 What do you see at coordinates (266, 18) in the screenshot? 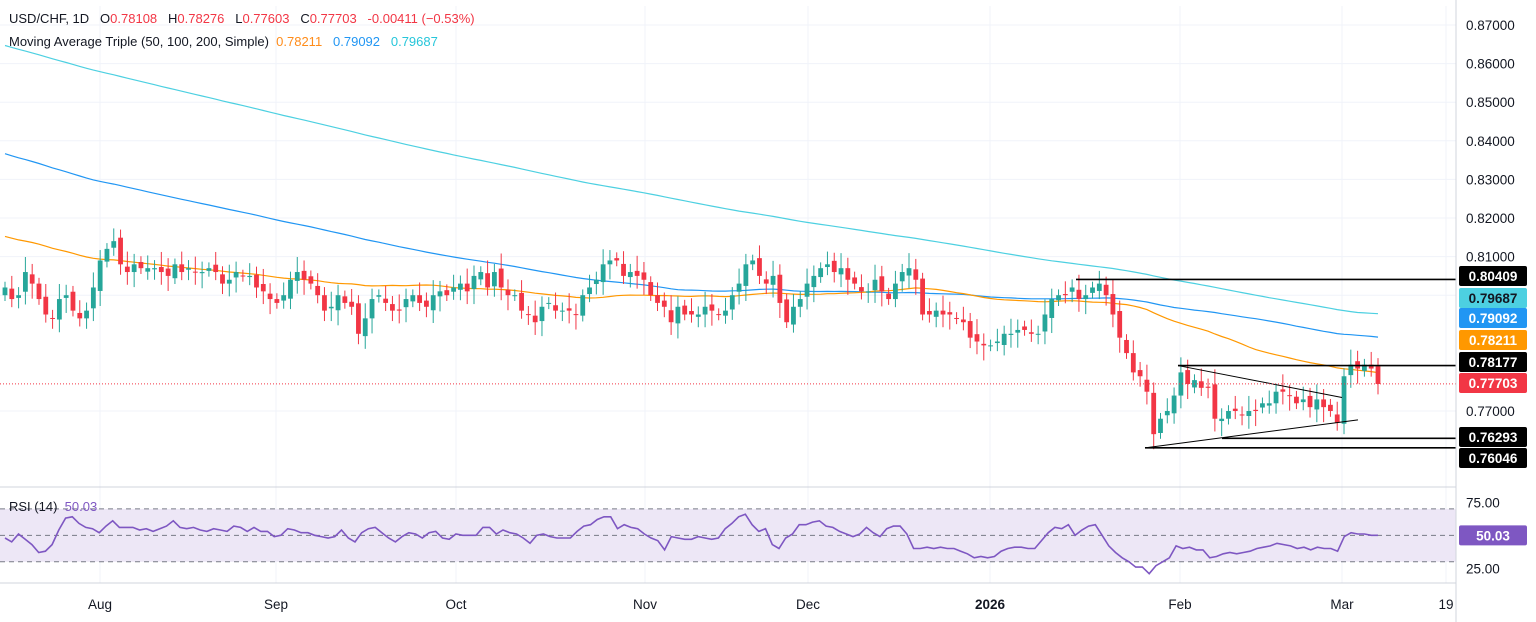
I see `low-value: 0.77603` at bounding box center [266, 18].